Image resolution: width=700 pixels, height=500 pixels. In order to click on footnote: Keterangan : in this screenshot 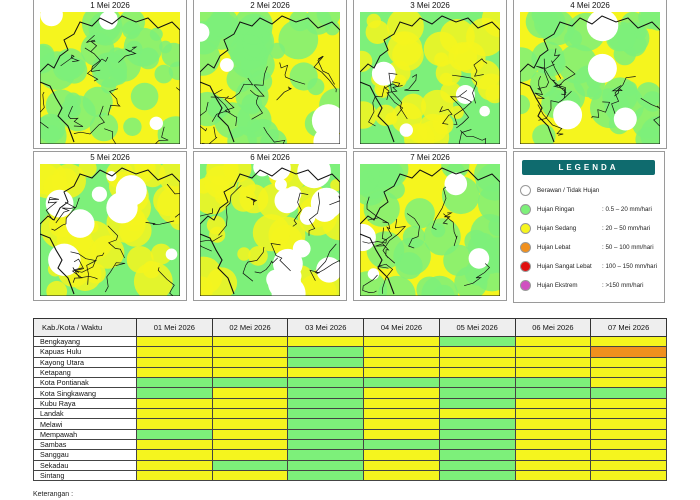, I will do `click(53, 494)`.